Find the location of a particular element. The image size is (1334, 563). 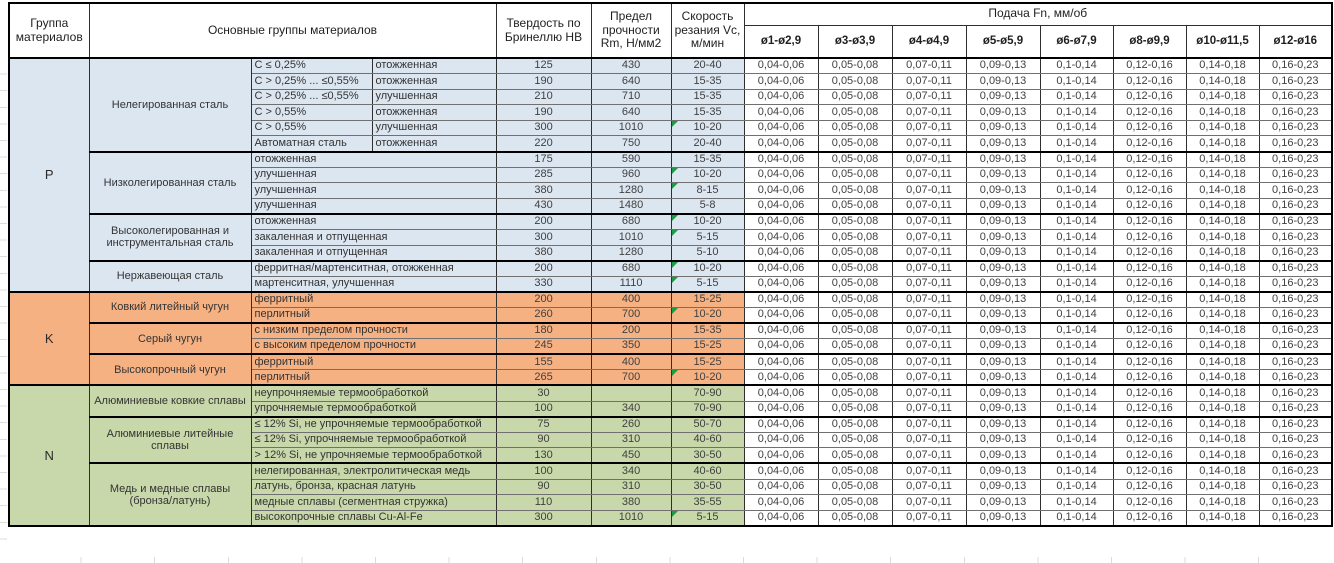

strength-cell: 310 is located at coordinates (631, 487).